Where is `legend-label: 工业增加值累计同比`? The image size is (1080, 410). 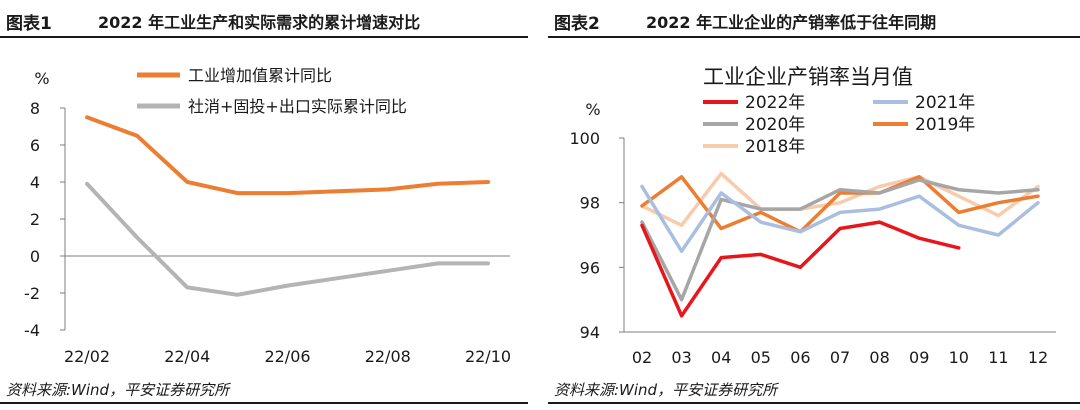 legend-label: 工业增加值累计同比 is located at coordinates (260, 75).